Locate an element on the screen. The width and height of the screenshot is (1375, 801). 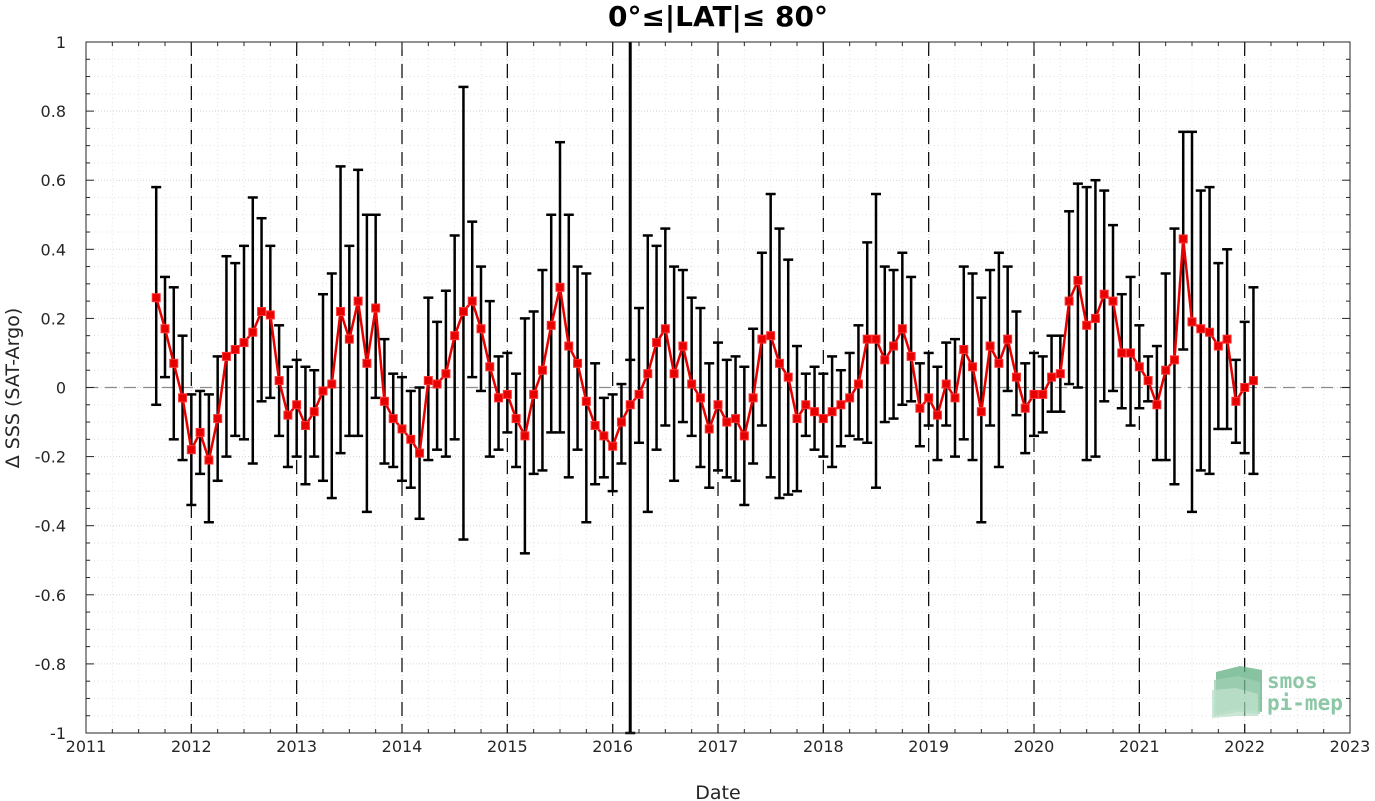
y-tick-label: 0.4 is located at coordinates (53, 249).